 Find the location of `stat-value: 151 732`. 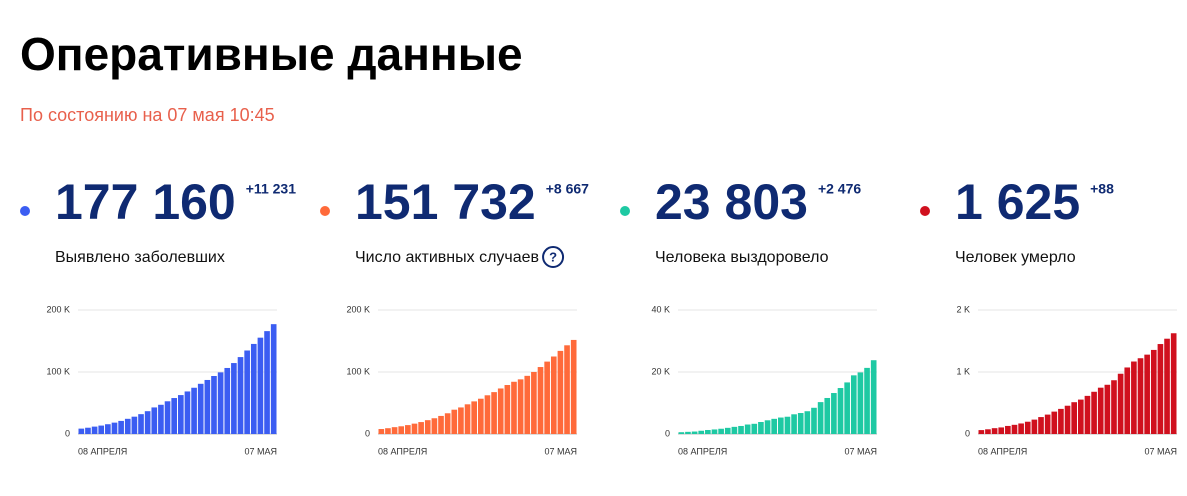

stat-value: 151 732 is located at coordinates (445, 202).